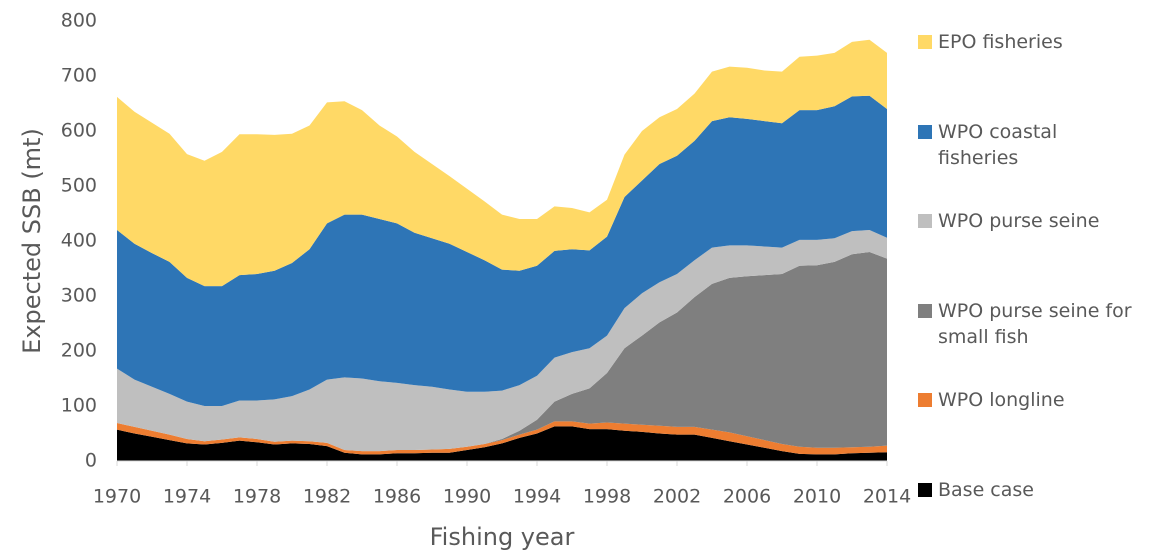 This screenshot has height=553, width=1164. I want to click on legend-item: WPO longline, so click(1038, 400).